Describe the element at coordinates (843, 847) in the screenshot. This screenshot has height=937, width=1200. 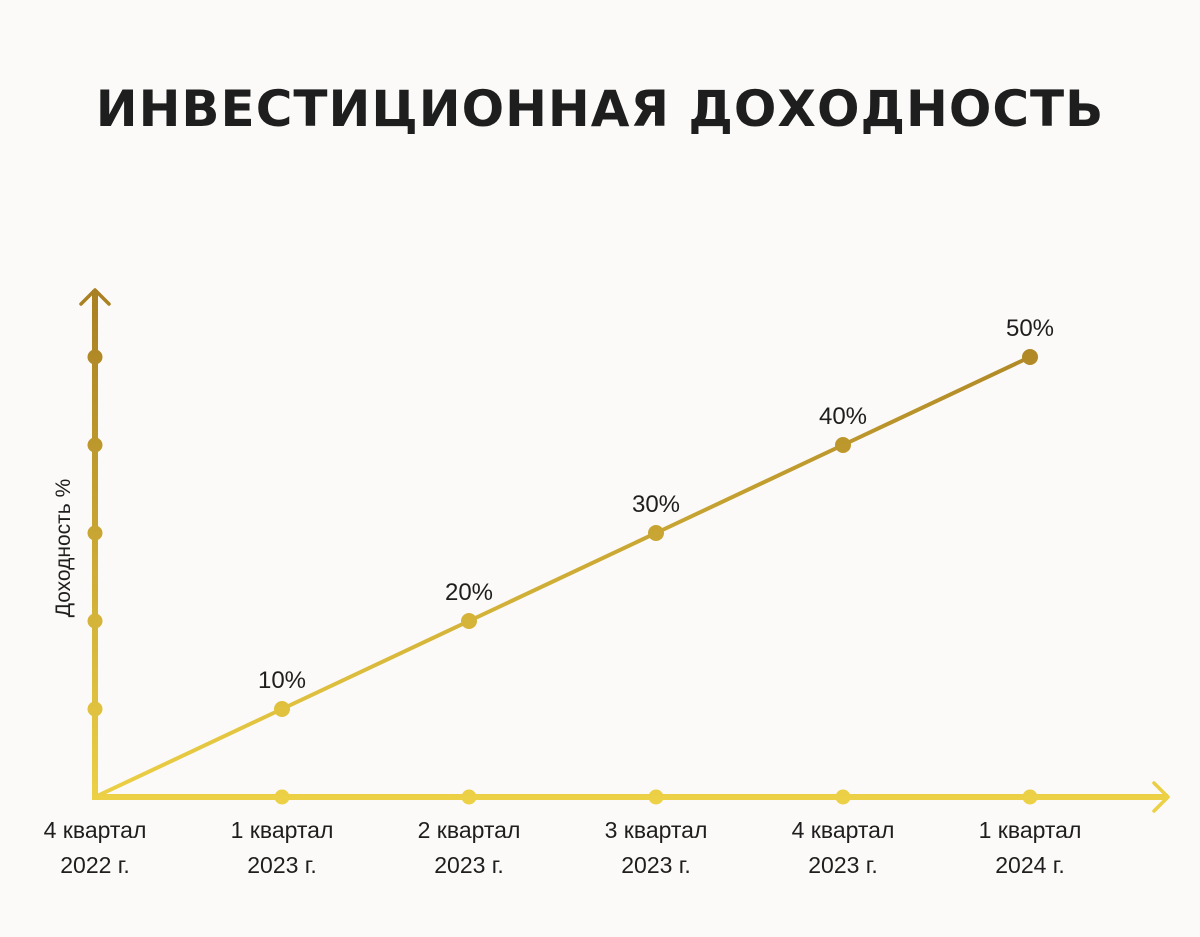
I see `x-tick-label: 4 квартал 2023 г.` at that location.